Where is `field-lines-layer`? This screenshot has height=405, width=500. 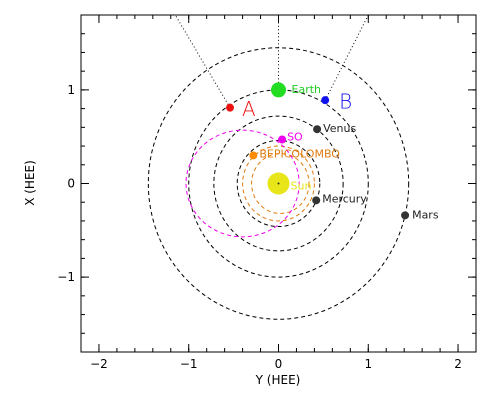
field-lines-layer is located at coordinates (271, 61).